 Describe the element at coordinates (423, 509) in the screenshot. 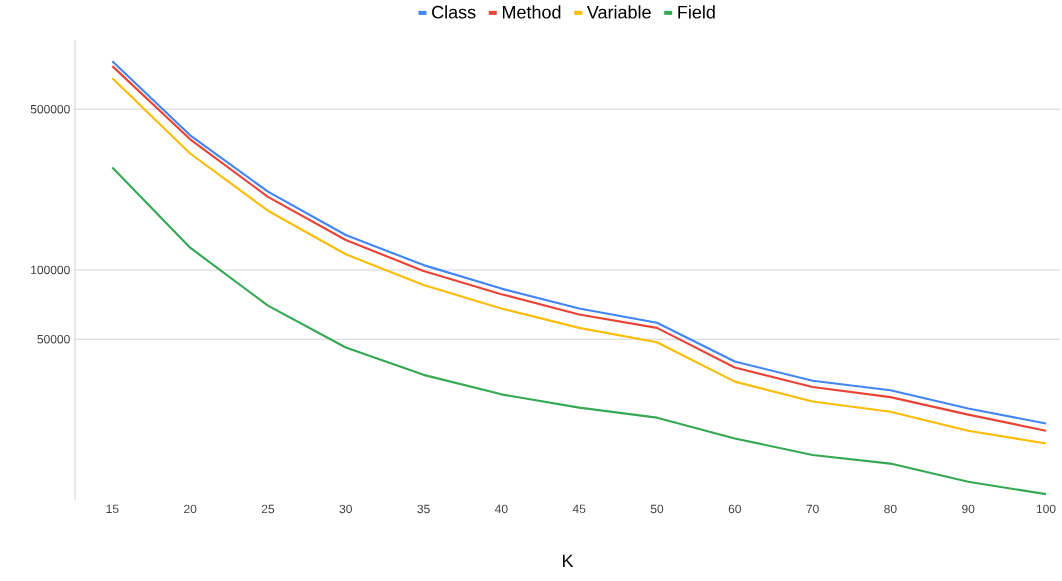

I see `x-tick-label: 35` at that location.